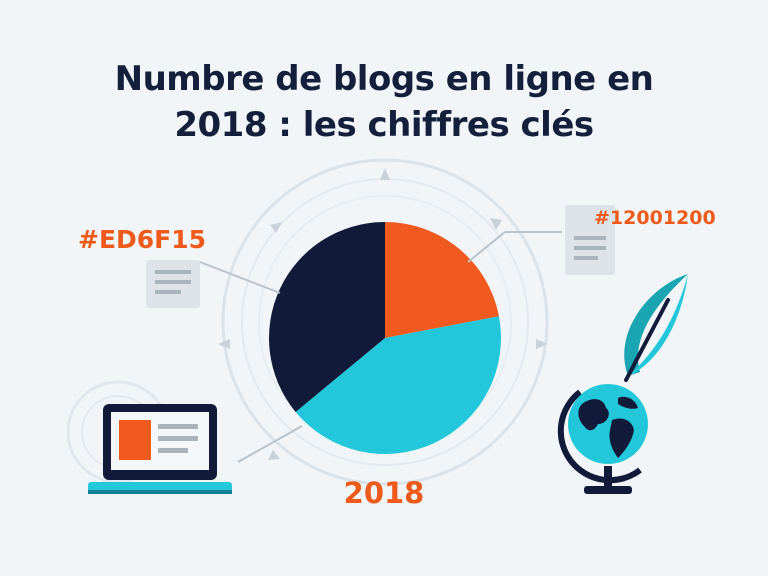  Describe the element at coordinates (655, 218) in the screenshot. I see `slice-label-right: #12001200` at that location.